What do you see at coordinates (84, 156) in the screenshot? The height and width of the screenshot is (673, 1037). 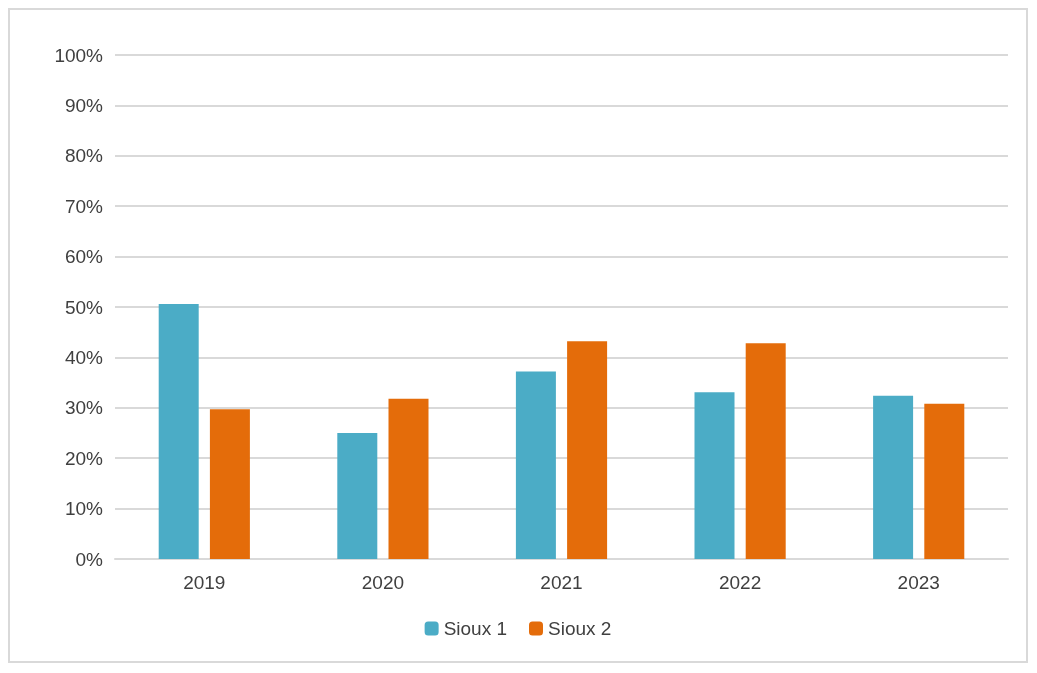 I see `y-tick-label: 80%` at bounding box center [84, 156].